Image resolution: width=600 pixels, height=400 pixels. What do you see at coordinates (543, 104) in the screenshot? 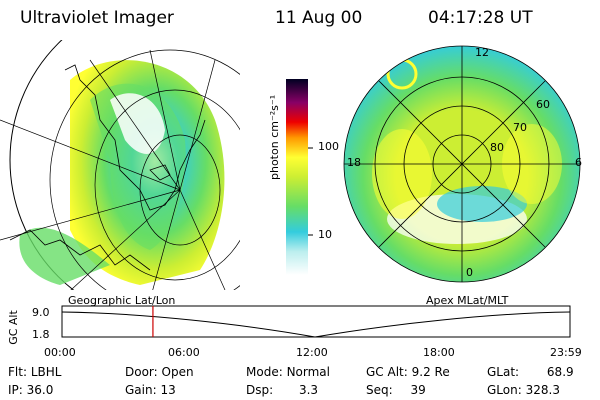
I see `mlat-label-60: 60` at bounding box center [543, 104].